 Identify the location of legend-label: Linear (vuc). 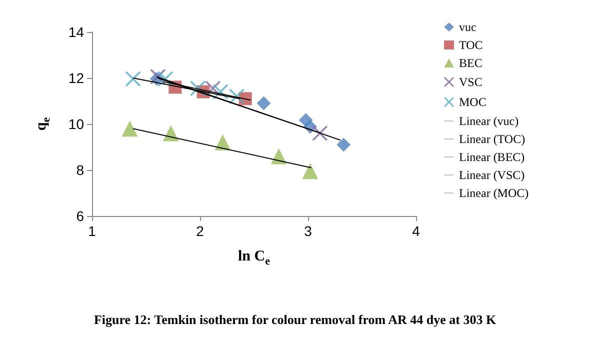
(489, 121).